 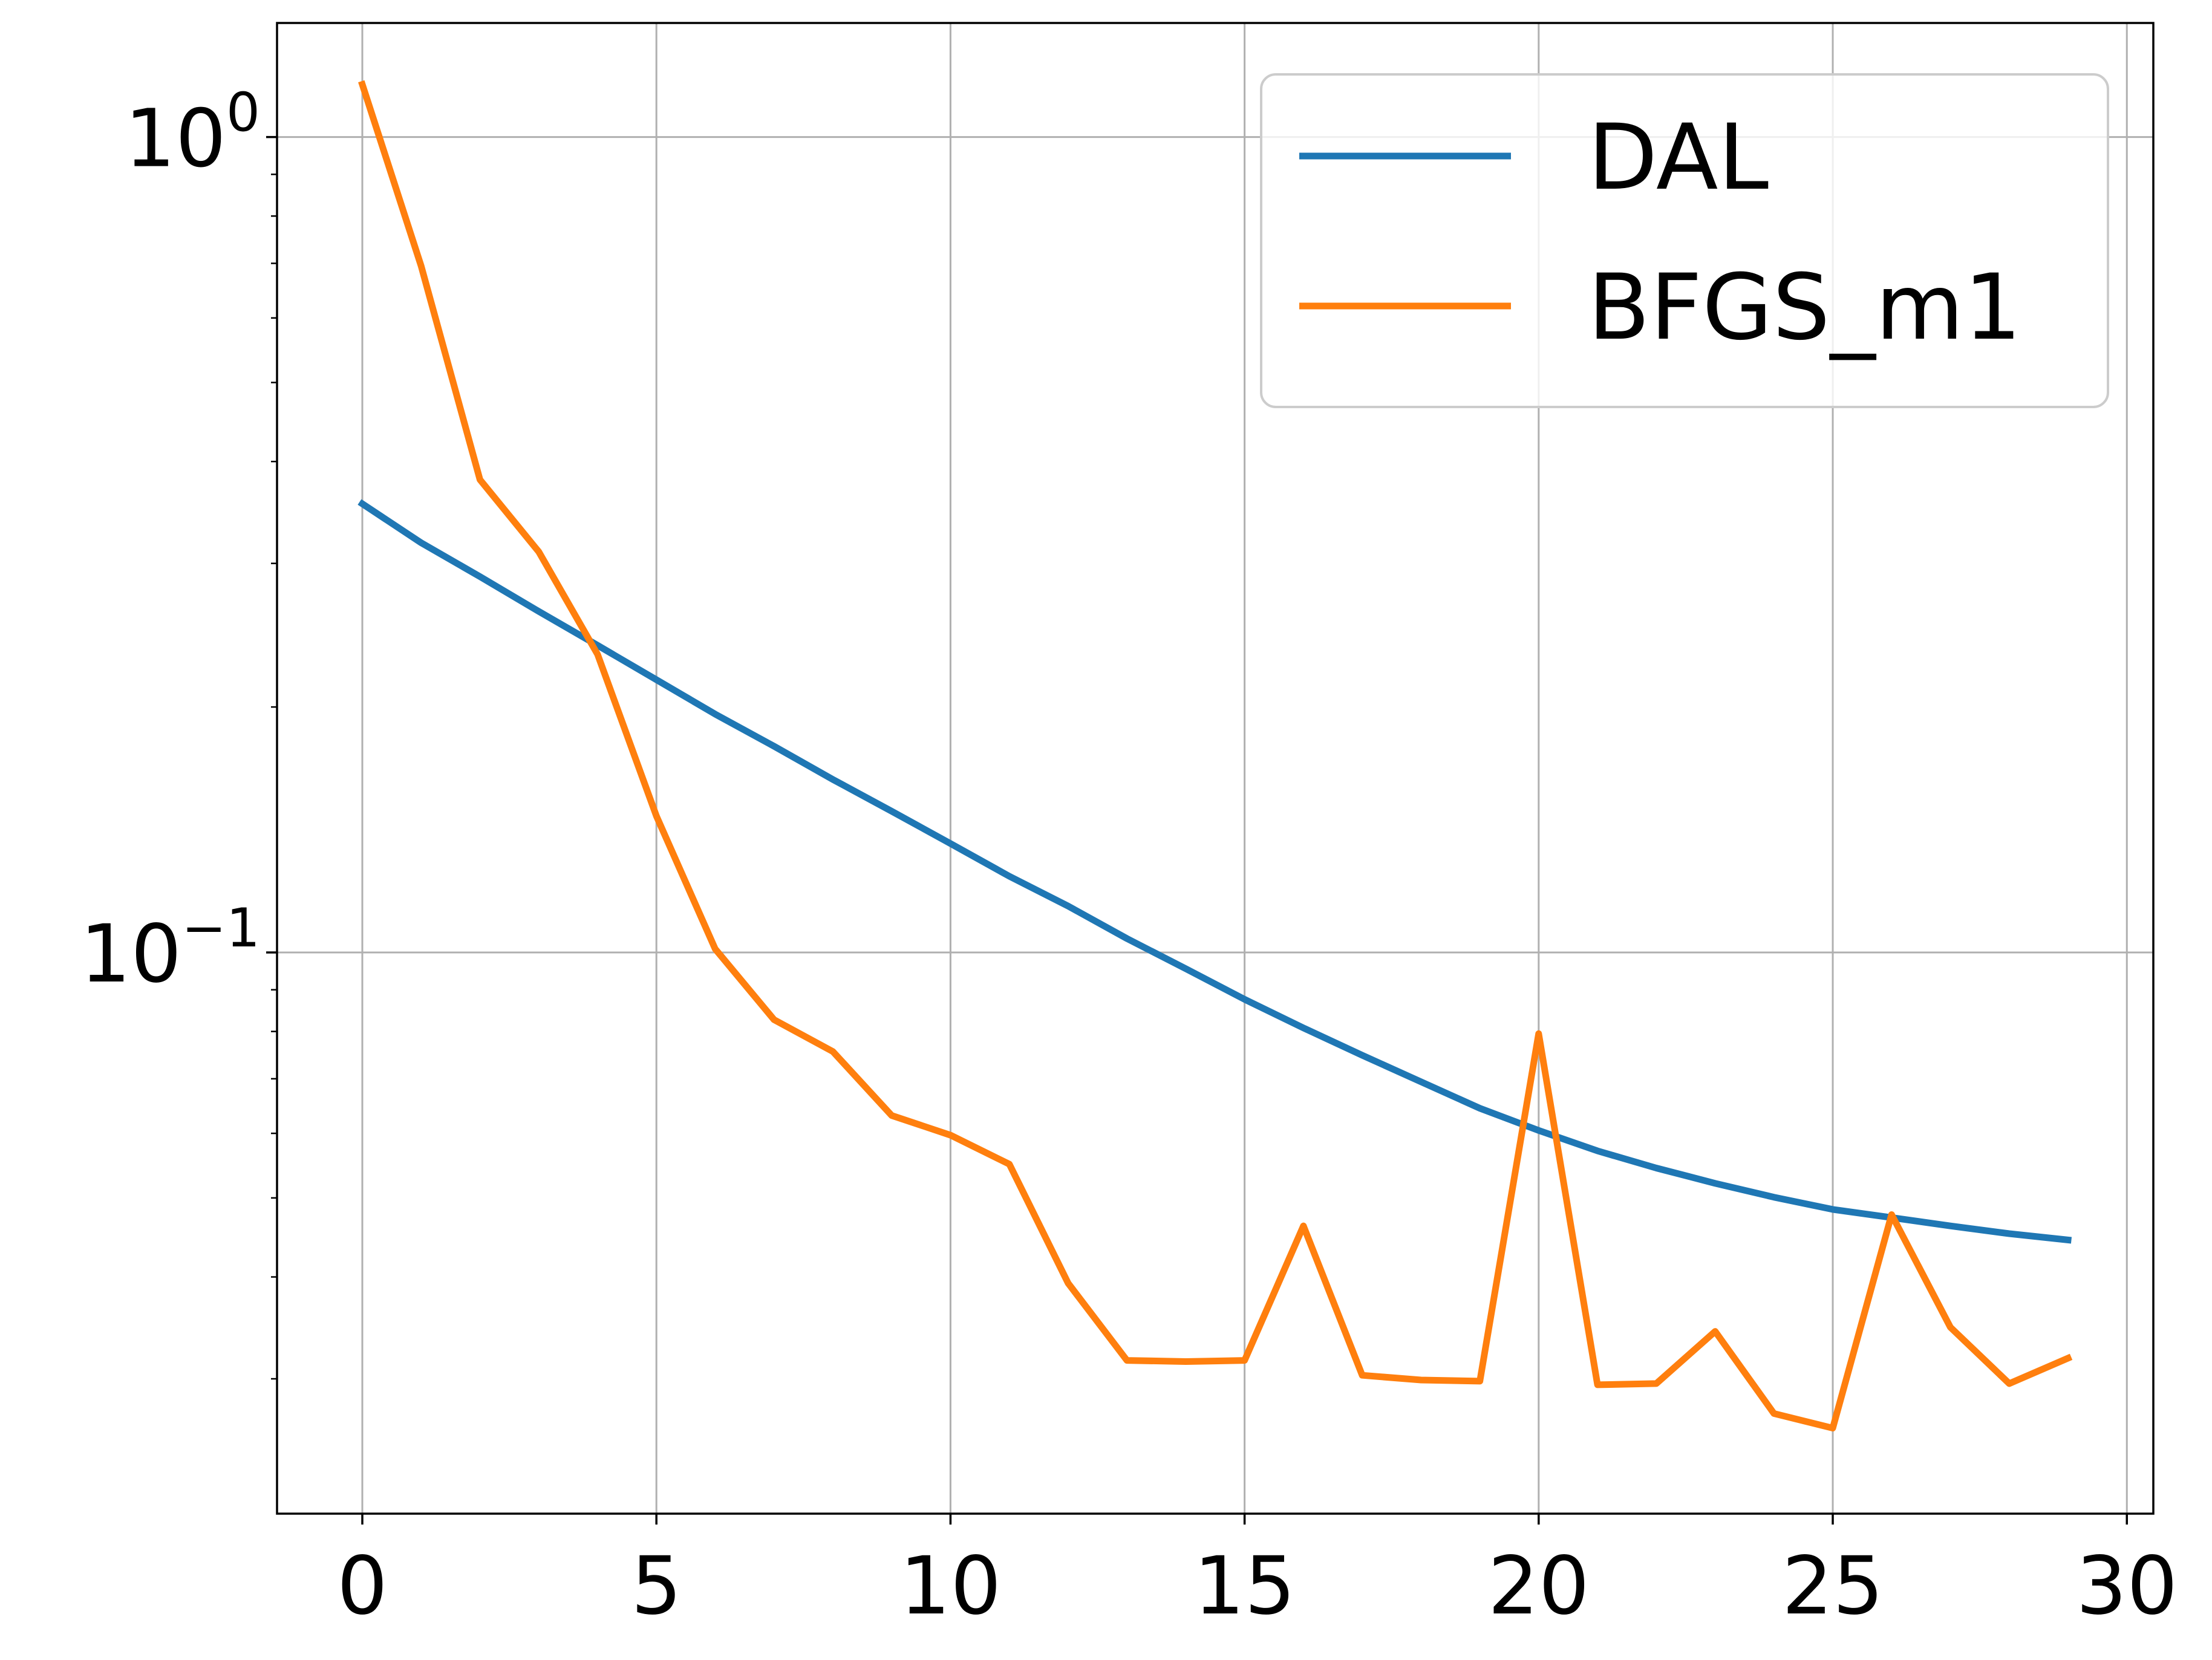 I want to click on y-tick-exponent: 0, so click(x=243, y=113).